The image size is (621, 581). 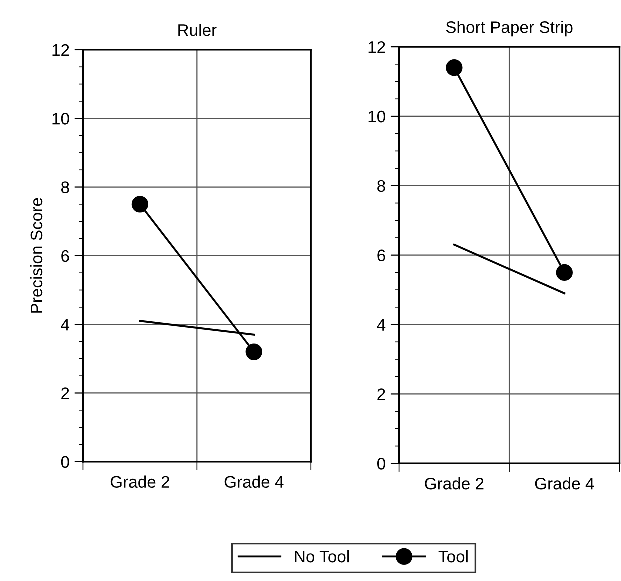 I want to click on chart-title: Ruler, so click(x=197, y=30).